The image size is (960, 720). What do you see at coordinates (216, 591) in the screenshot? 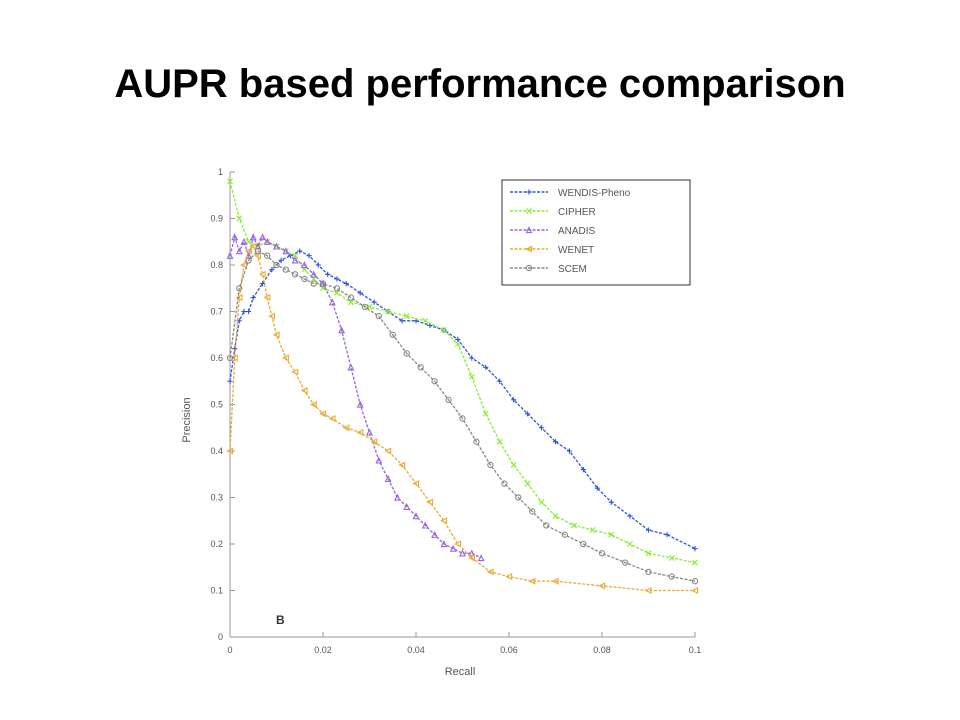
I see `y-tick-label: 0.1` at bounding box center [216, 591].